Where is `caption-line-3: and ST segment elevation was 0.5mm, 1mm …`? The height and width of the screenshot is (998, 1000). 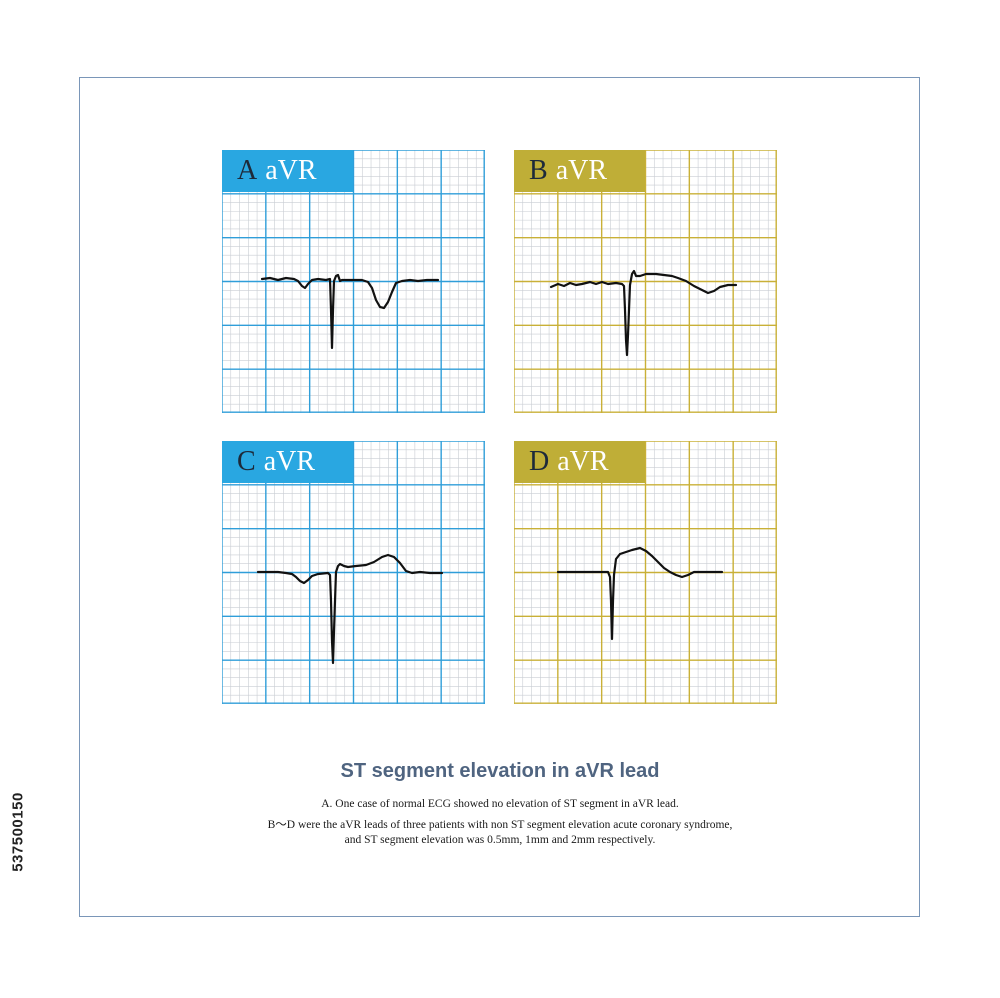
caption-line-3: and ST segment elevation was 0.5mm, 1mm … is located at coordinates (500, 840).